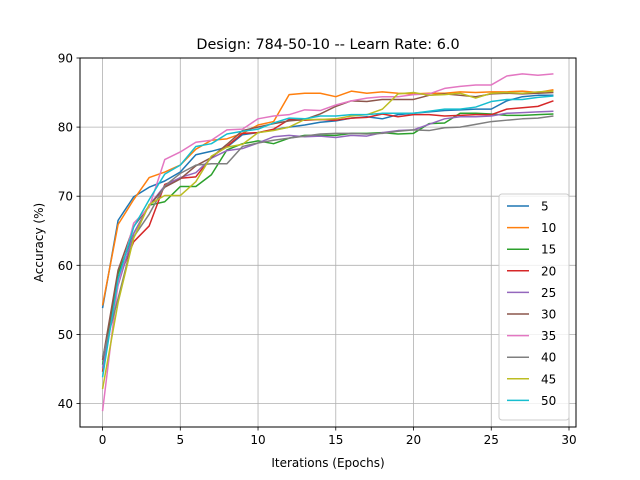 The width and height of the screenshot is (640, 480). I want to click on y-tick-label: 50, so click(65, 335).